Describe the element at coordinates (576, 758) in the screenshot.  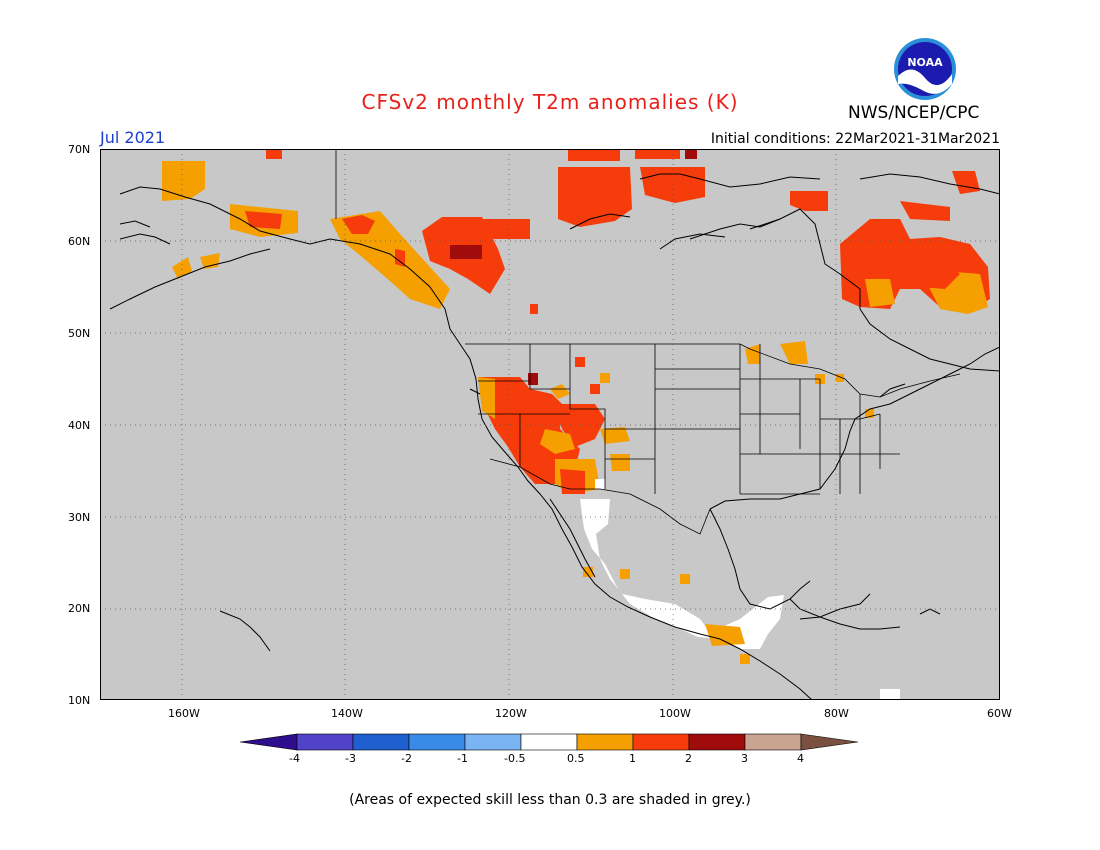
I see `colorbar-tick-0.5: 0.5` at that location.